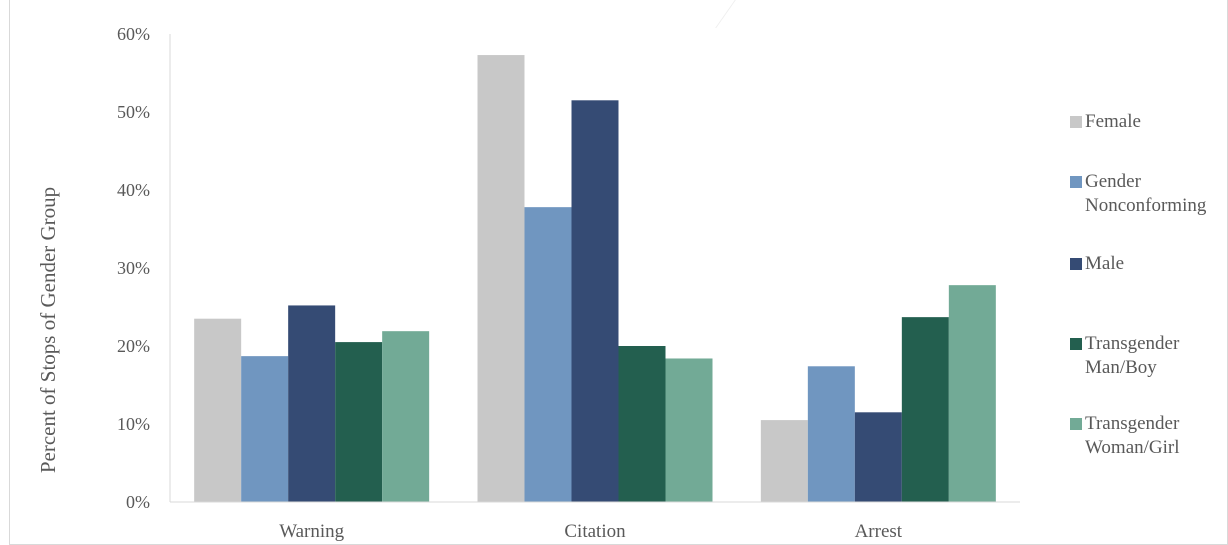  Describe the element at coordinates (595, 531) in the screenshot. I see `x-category-label: Citation` at that location.